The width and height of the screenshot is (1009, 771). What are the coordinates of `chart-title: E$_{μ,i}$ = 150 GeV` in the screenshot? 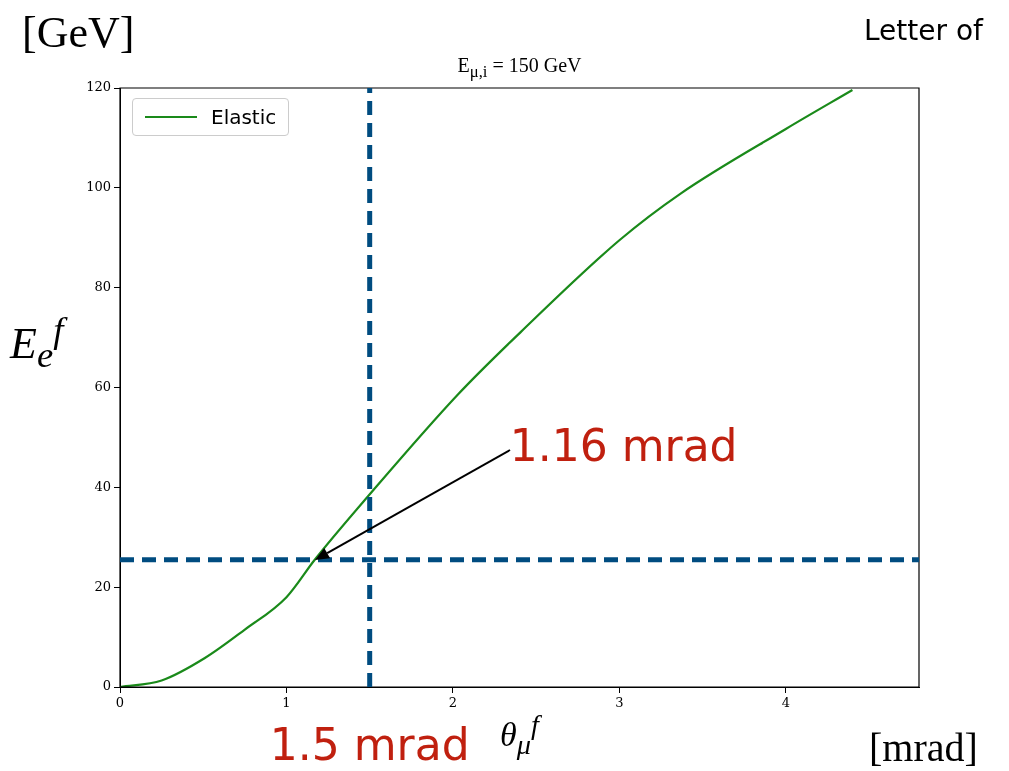 It's located at (519, 68).